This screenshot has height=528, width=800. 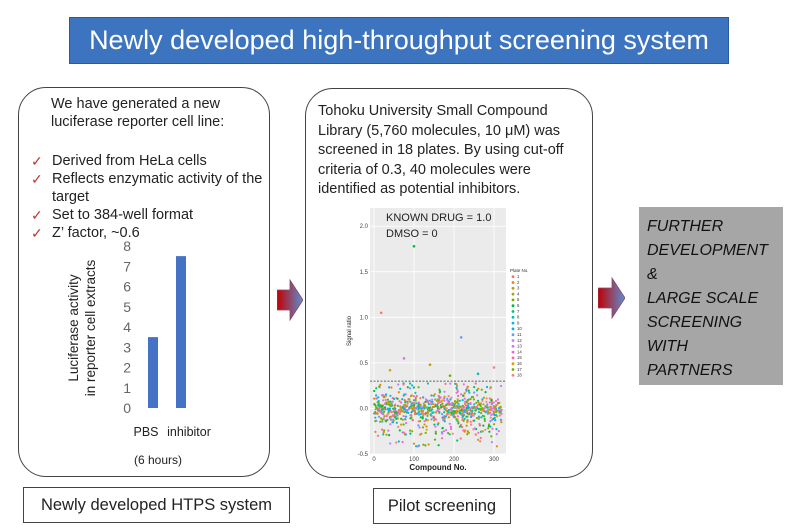 What do you see at coordinates (363, 455) in the screenshot?
I see `scatter-y-tick-label: -0.5` at bounding box center [363, 455].